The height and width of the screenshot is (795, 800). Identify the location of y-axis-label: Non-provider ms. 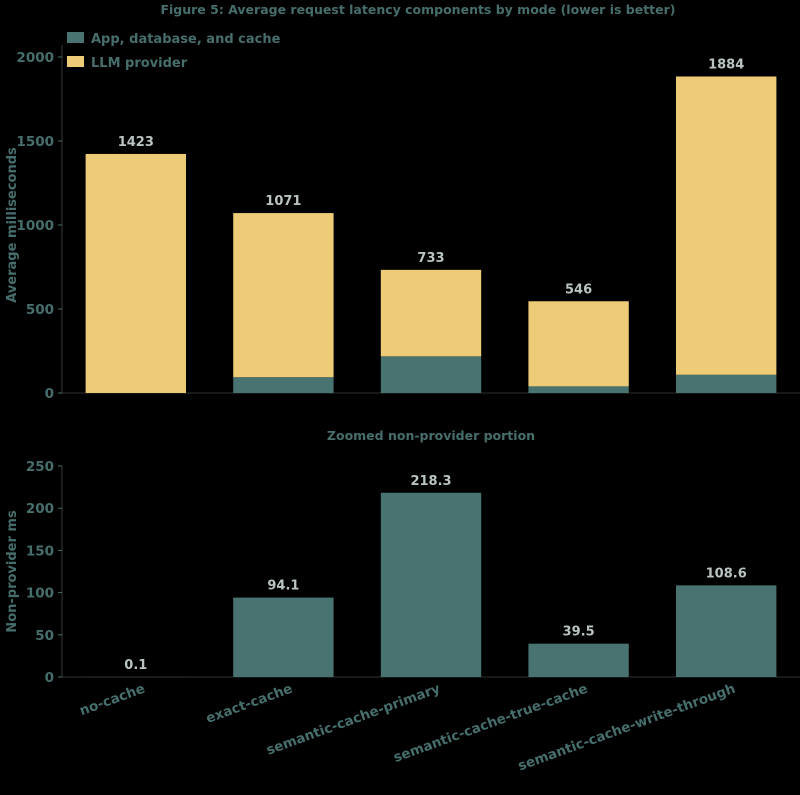
(12, 571).